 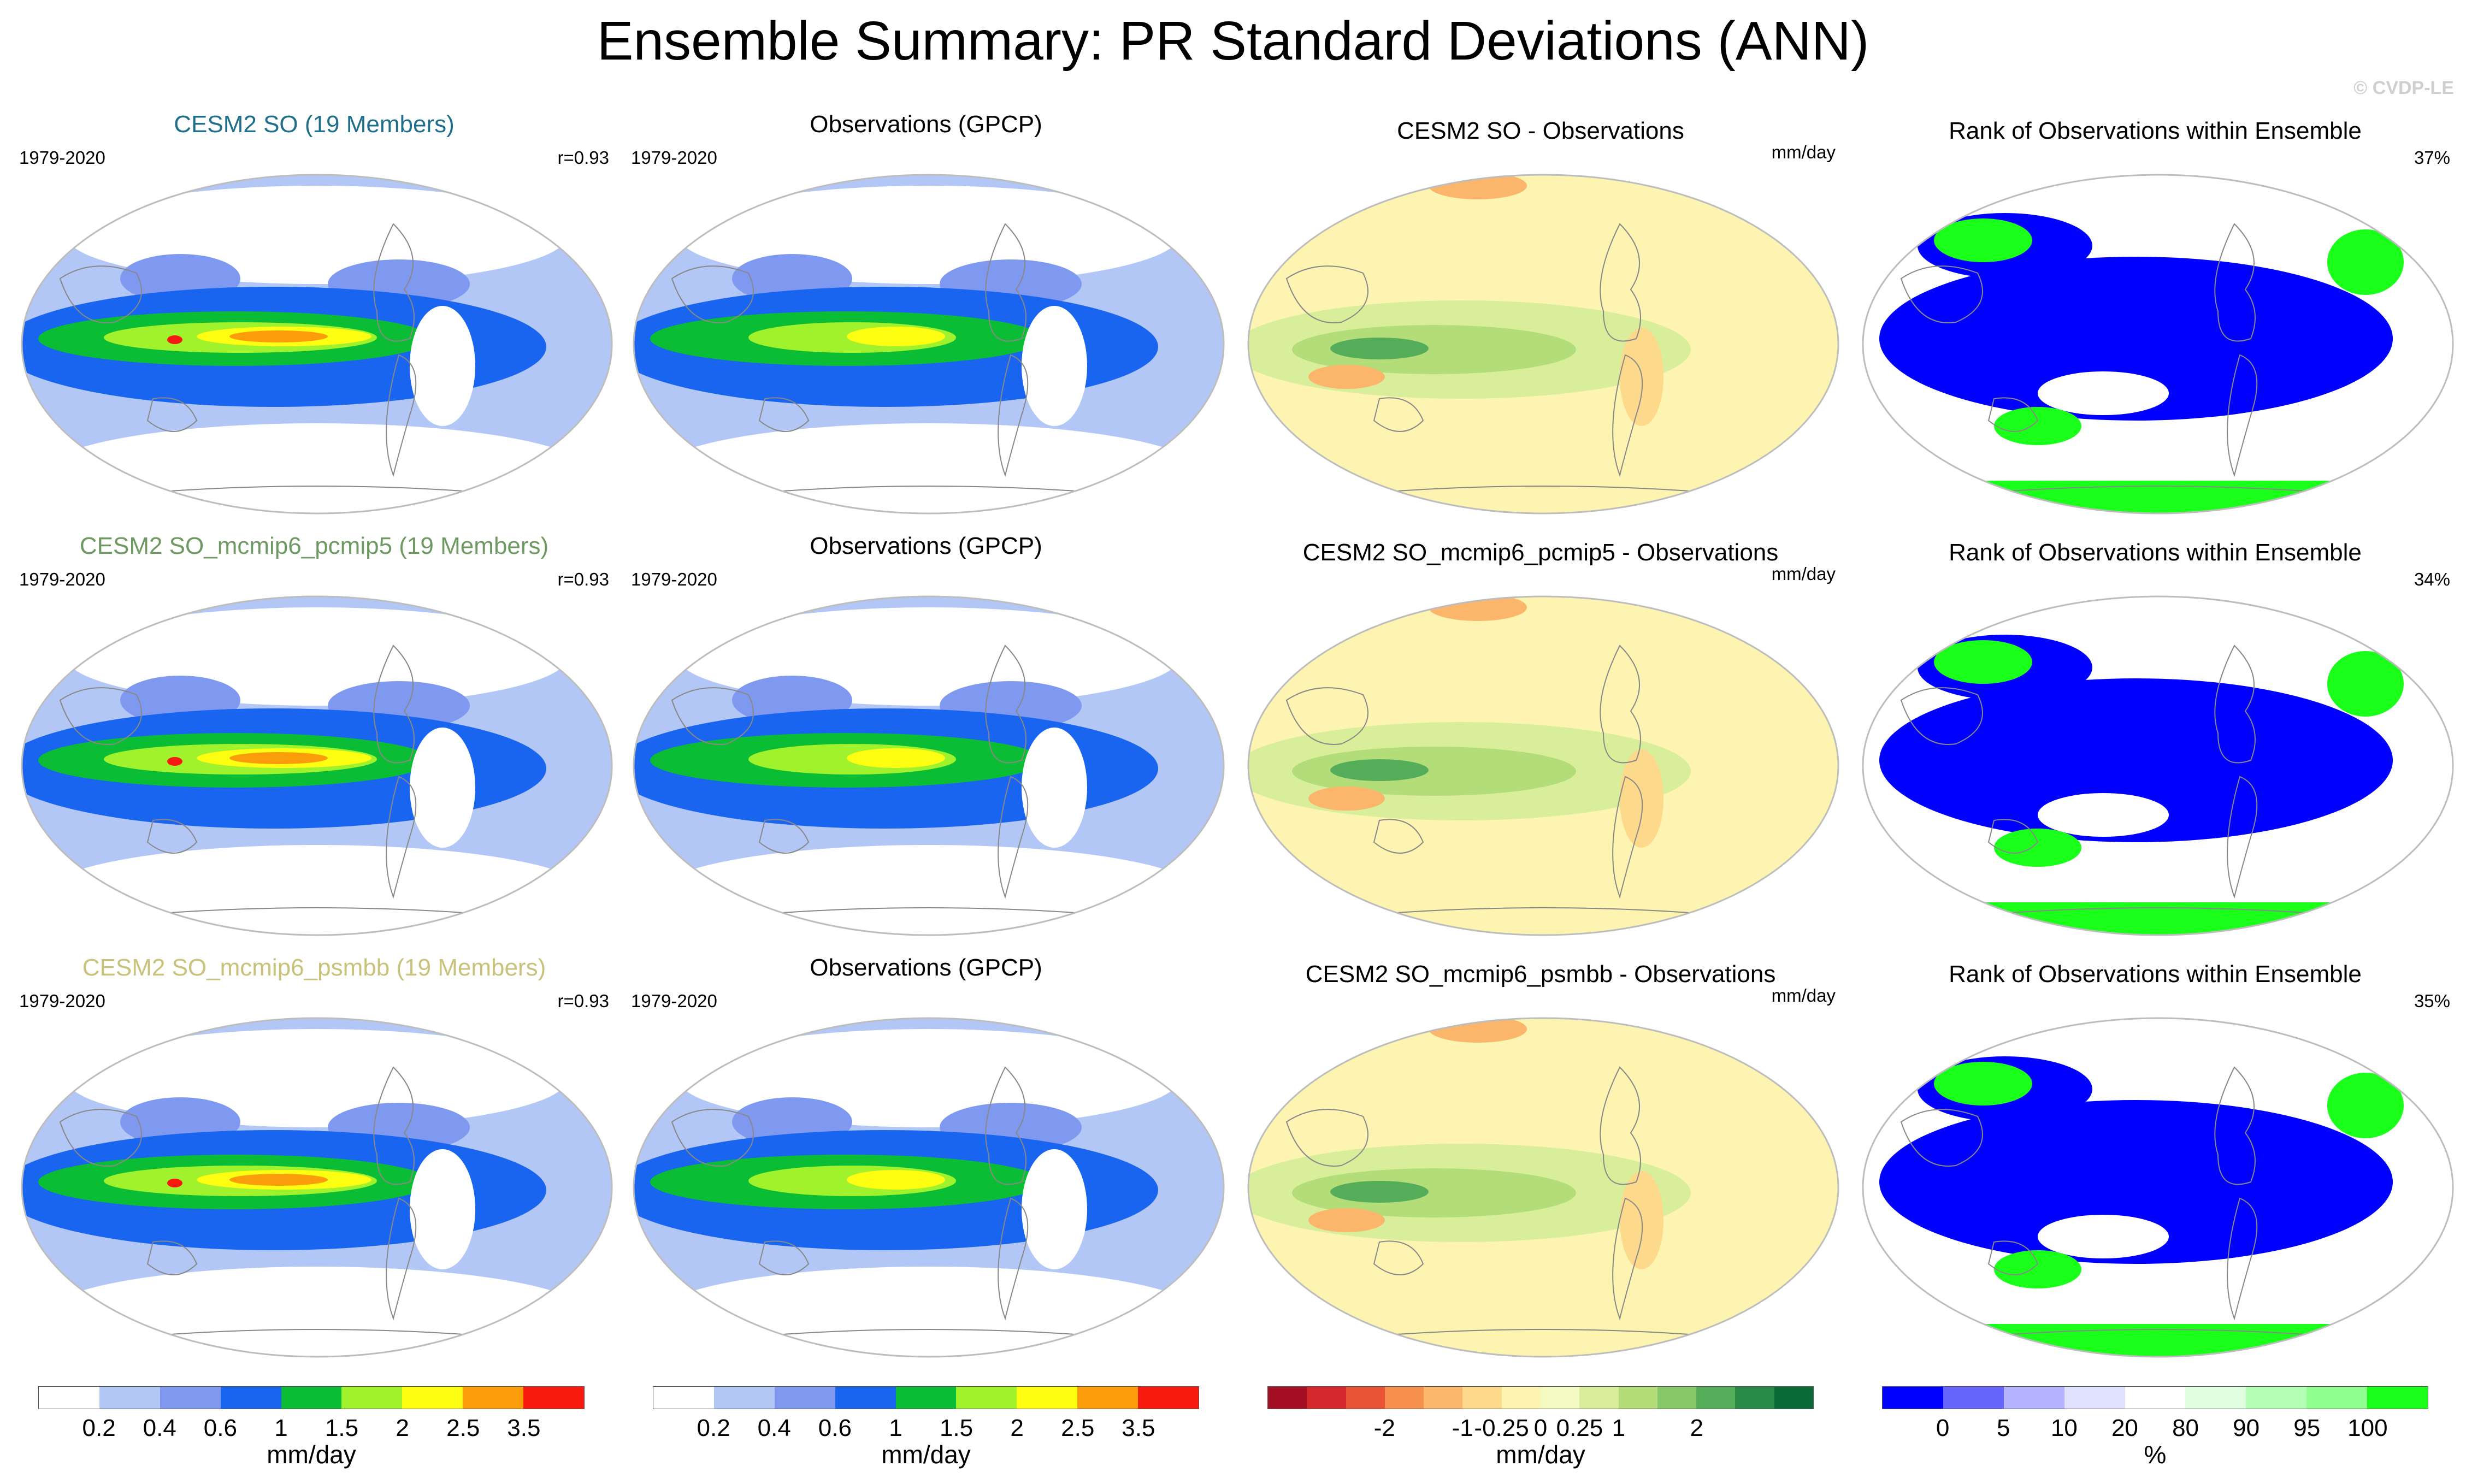 What do you see at coordinates (1540, 1427) in the screenshot?
I see `diff-colorbar: -2 -1 -0.25 0 0.25 1 2 mm/day` at bounding box center [1540, 1427].